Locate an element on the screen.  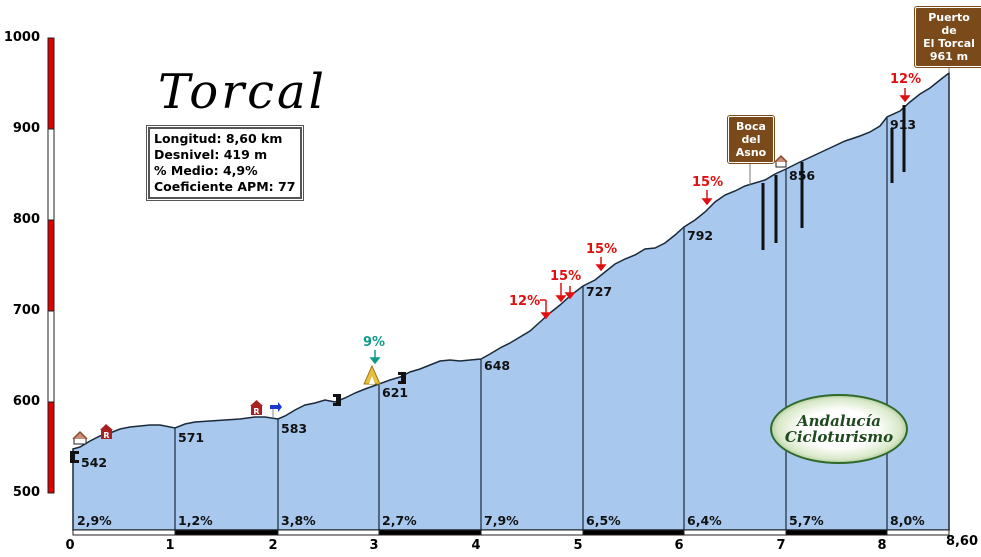
ramp-annotation: 9% is located at coordinates (374, 342).